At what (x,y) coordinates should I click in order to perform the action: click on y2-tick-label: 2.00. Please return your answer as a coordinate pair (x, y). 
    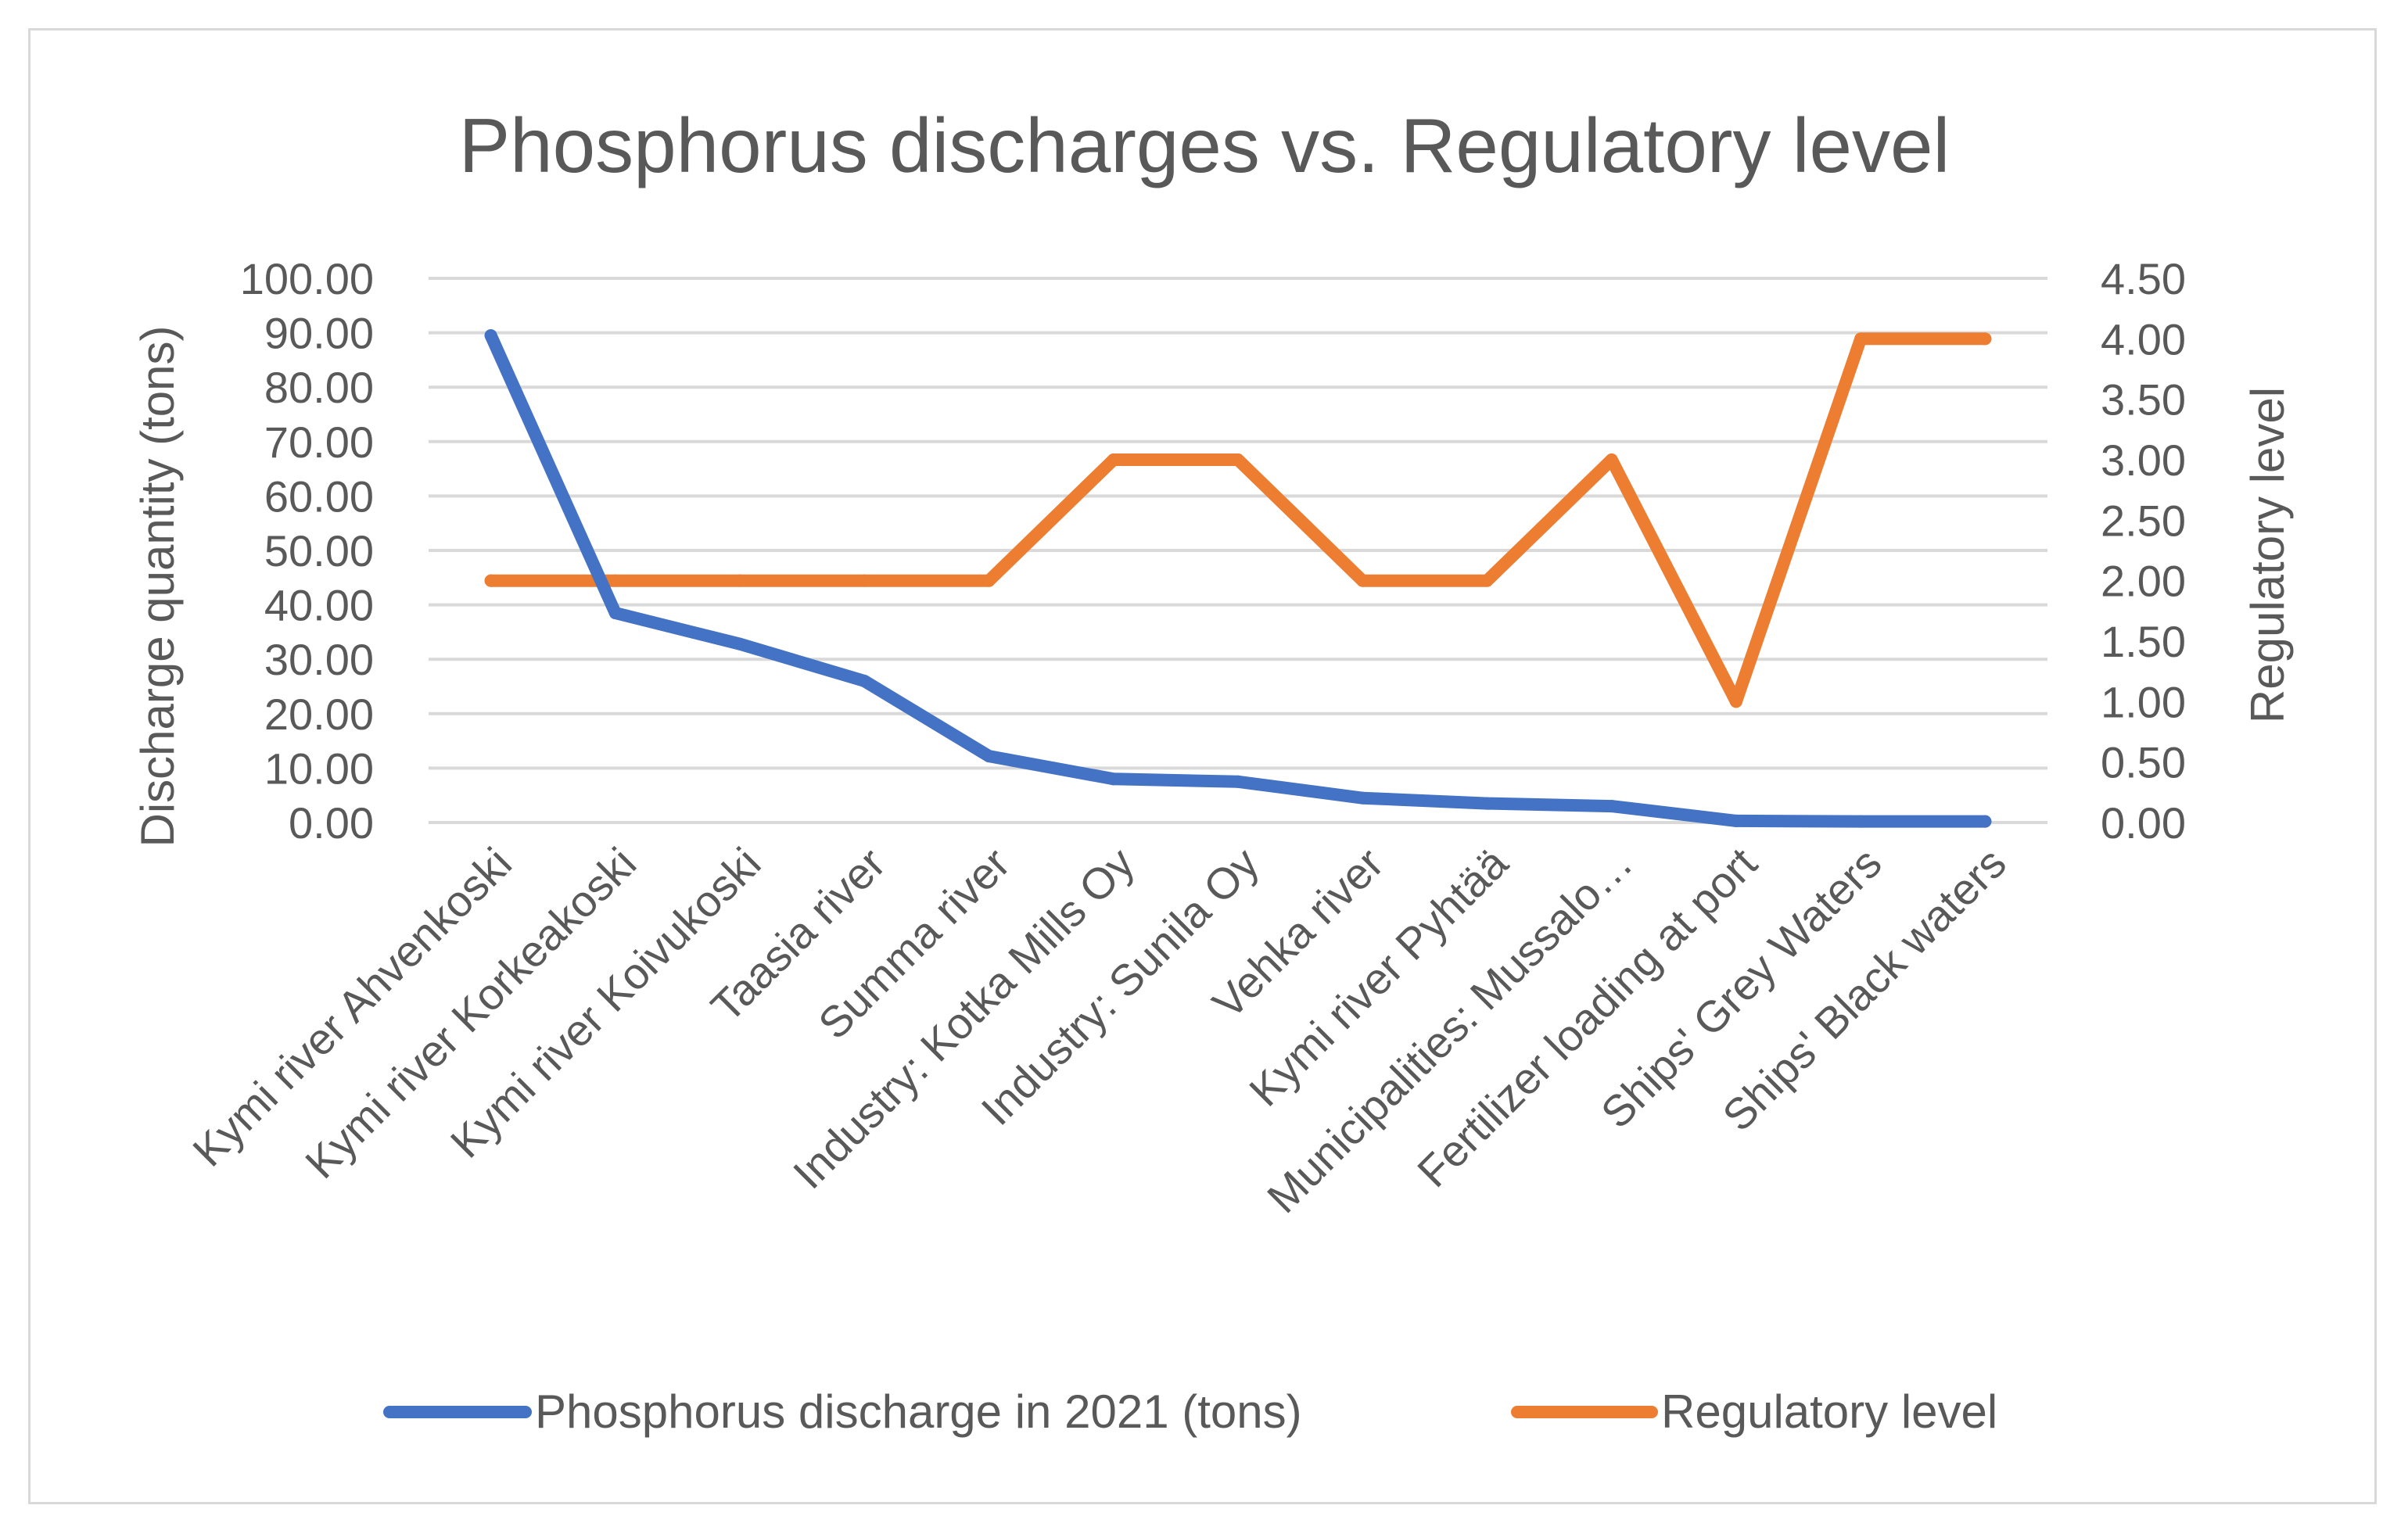
    Looking at the image, I should click on (2143, 581).